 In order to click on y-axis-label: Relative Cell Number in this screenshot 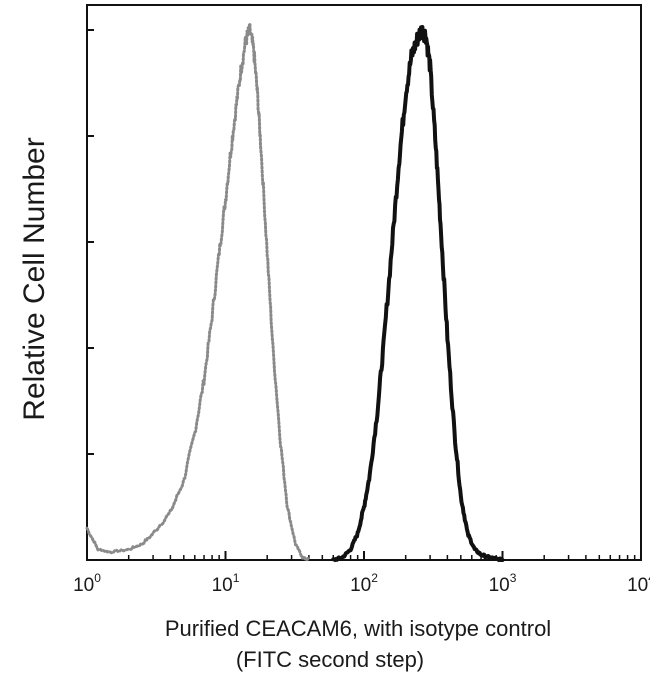, I will do `click(34, 278)`.